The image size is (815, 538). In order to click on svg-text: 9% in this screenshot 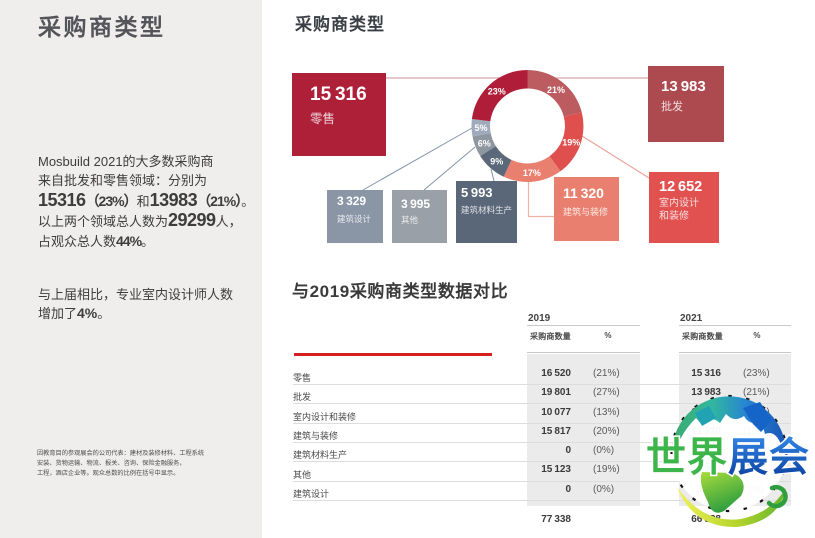, I will do `click(496, 161)`.